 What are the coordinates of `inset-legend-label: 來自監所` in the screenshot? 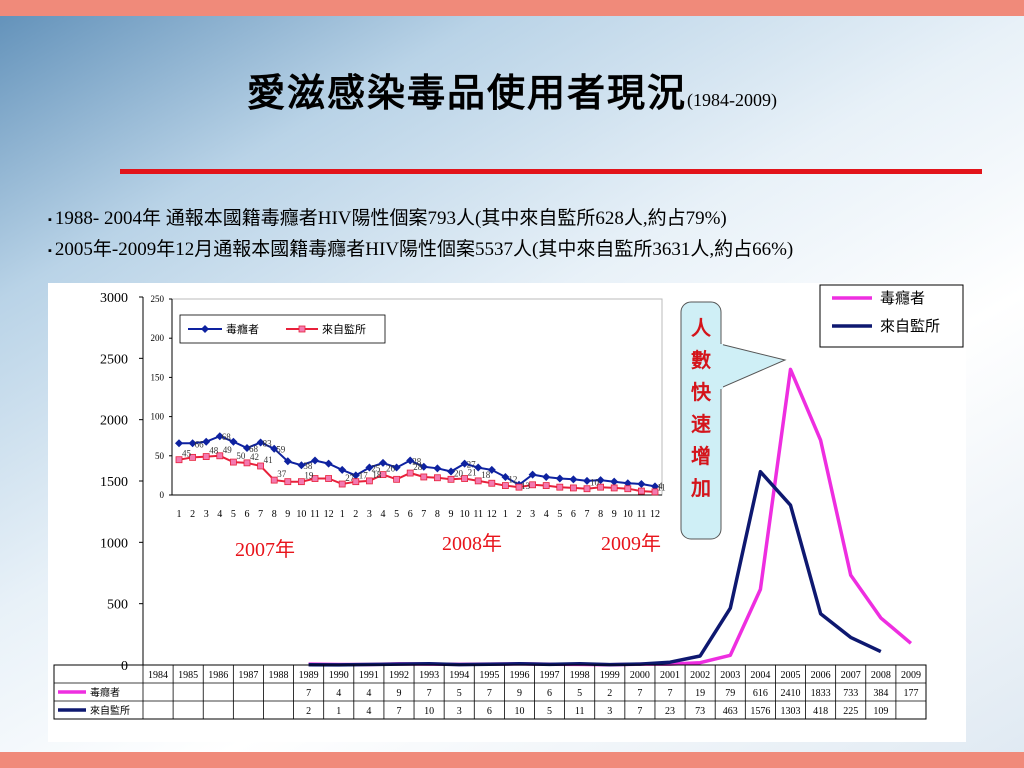 It's located at (344, 329).